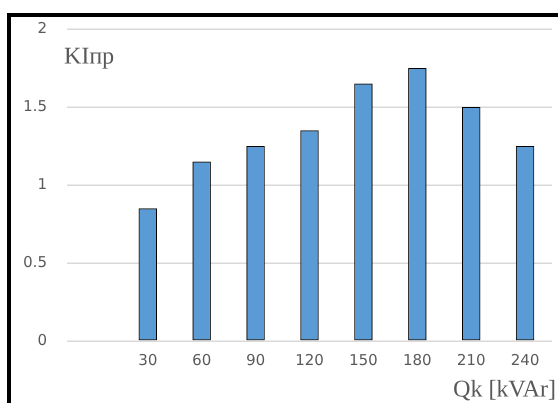  Describe the element at coordinates (148, 359) in the screenshot. I see `x-tick-label: 30` at that location.